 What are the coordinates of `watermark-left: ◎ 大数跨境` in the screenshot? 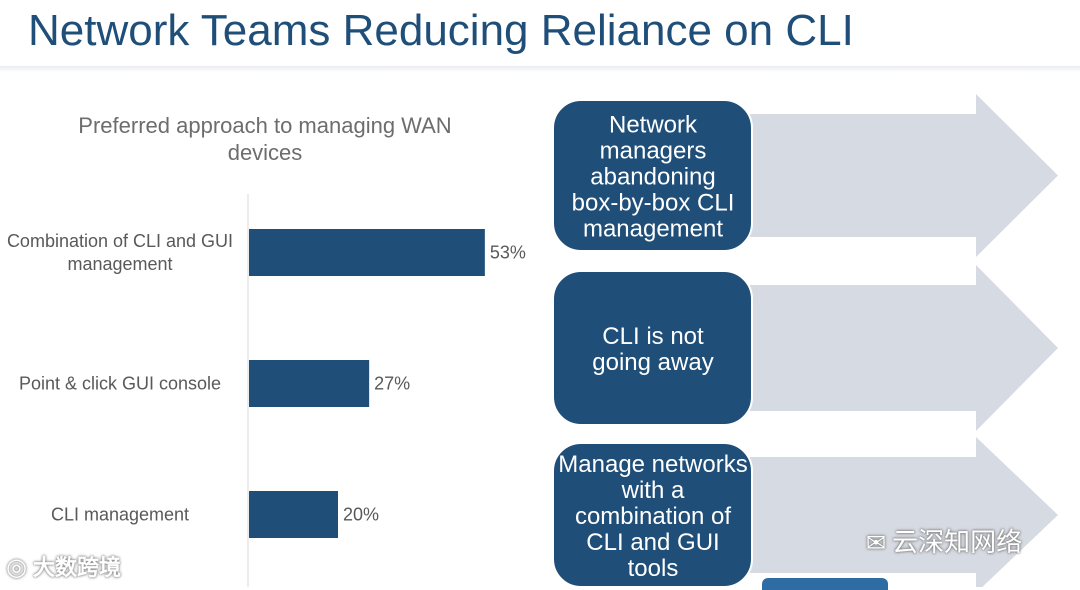 It's located at (63, 566).